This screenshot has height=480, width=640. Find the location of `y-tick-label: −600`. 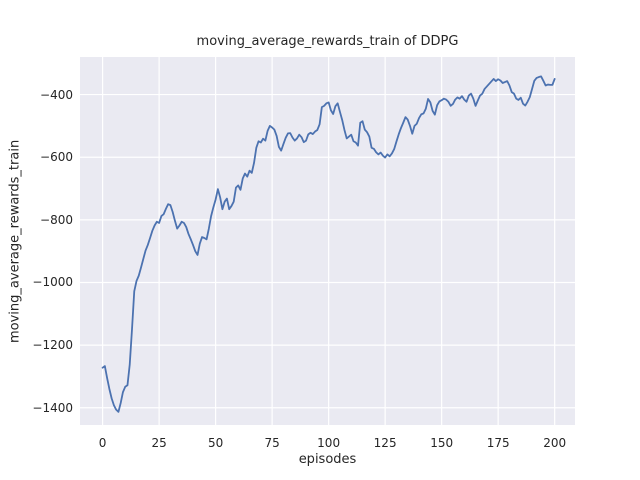

y-tick-label: −600 is located at coordinates (56, 157).